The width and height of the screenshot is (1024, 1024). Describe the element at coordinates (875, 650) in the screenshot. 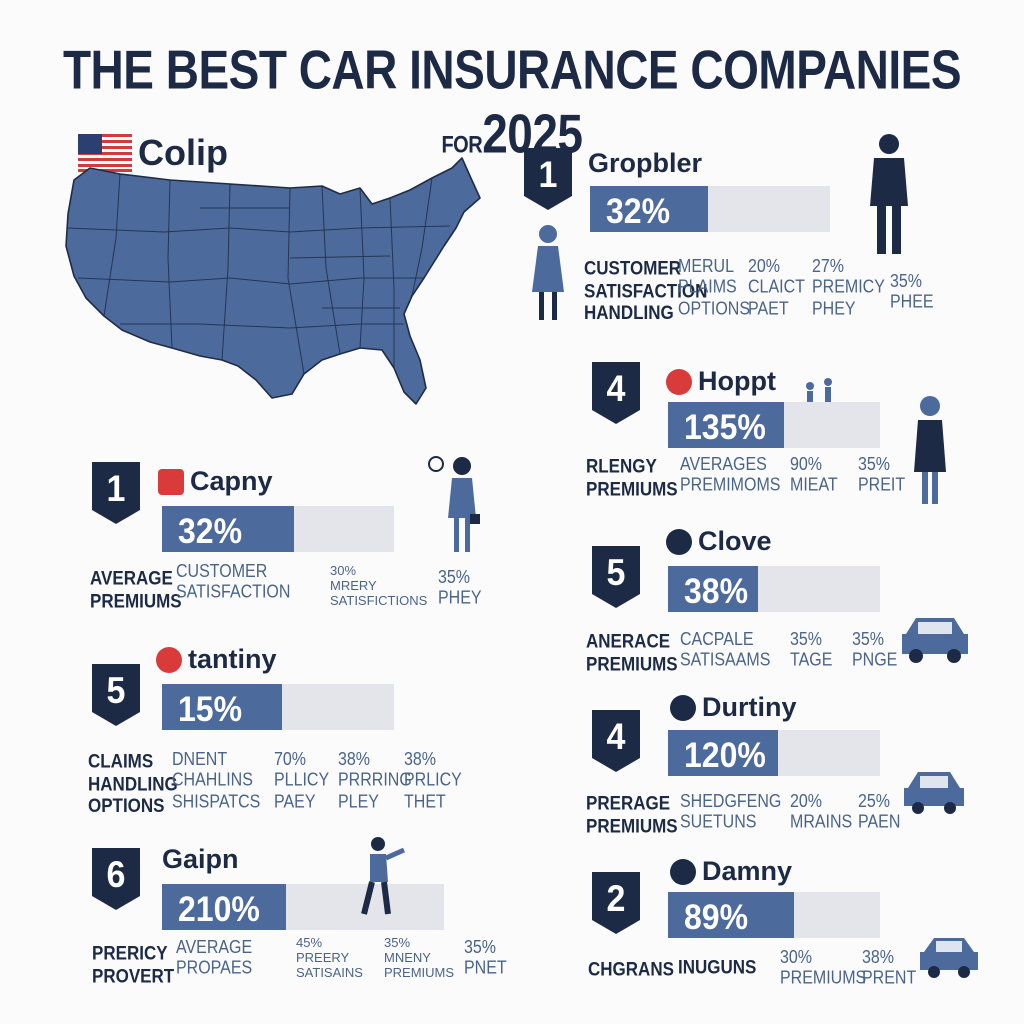

I see `stat-label: 35% PNGE` at that location.